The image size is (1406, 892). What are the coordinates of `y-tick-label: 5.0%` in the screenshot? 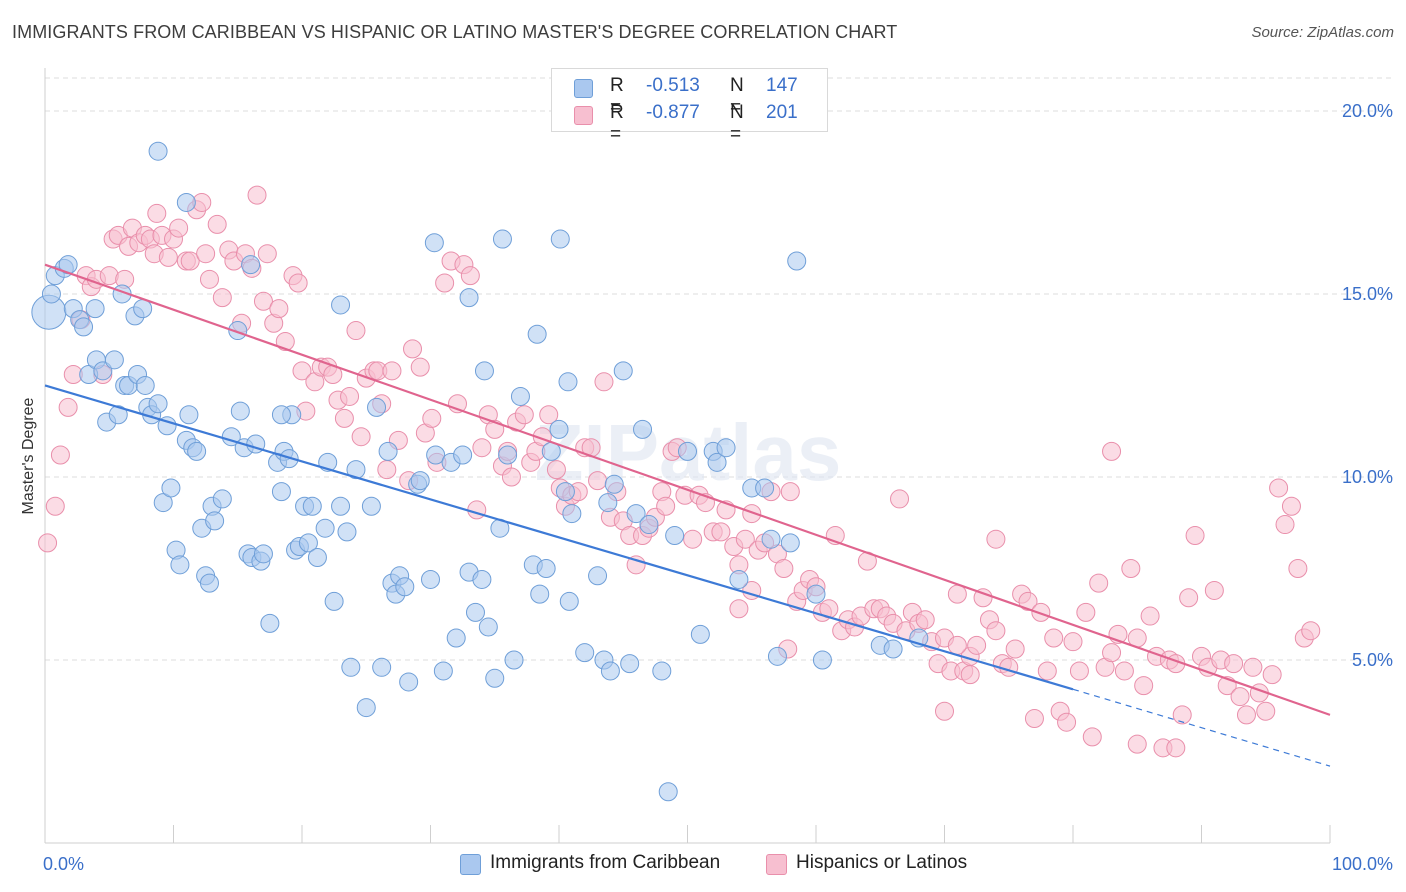 It's located at (1372, 660).